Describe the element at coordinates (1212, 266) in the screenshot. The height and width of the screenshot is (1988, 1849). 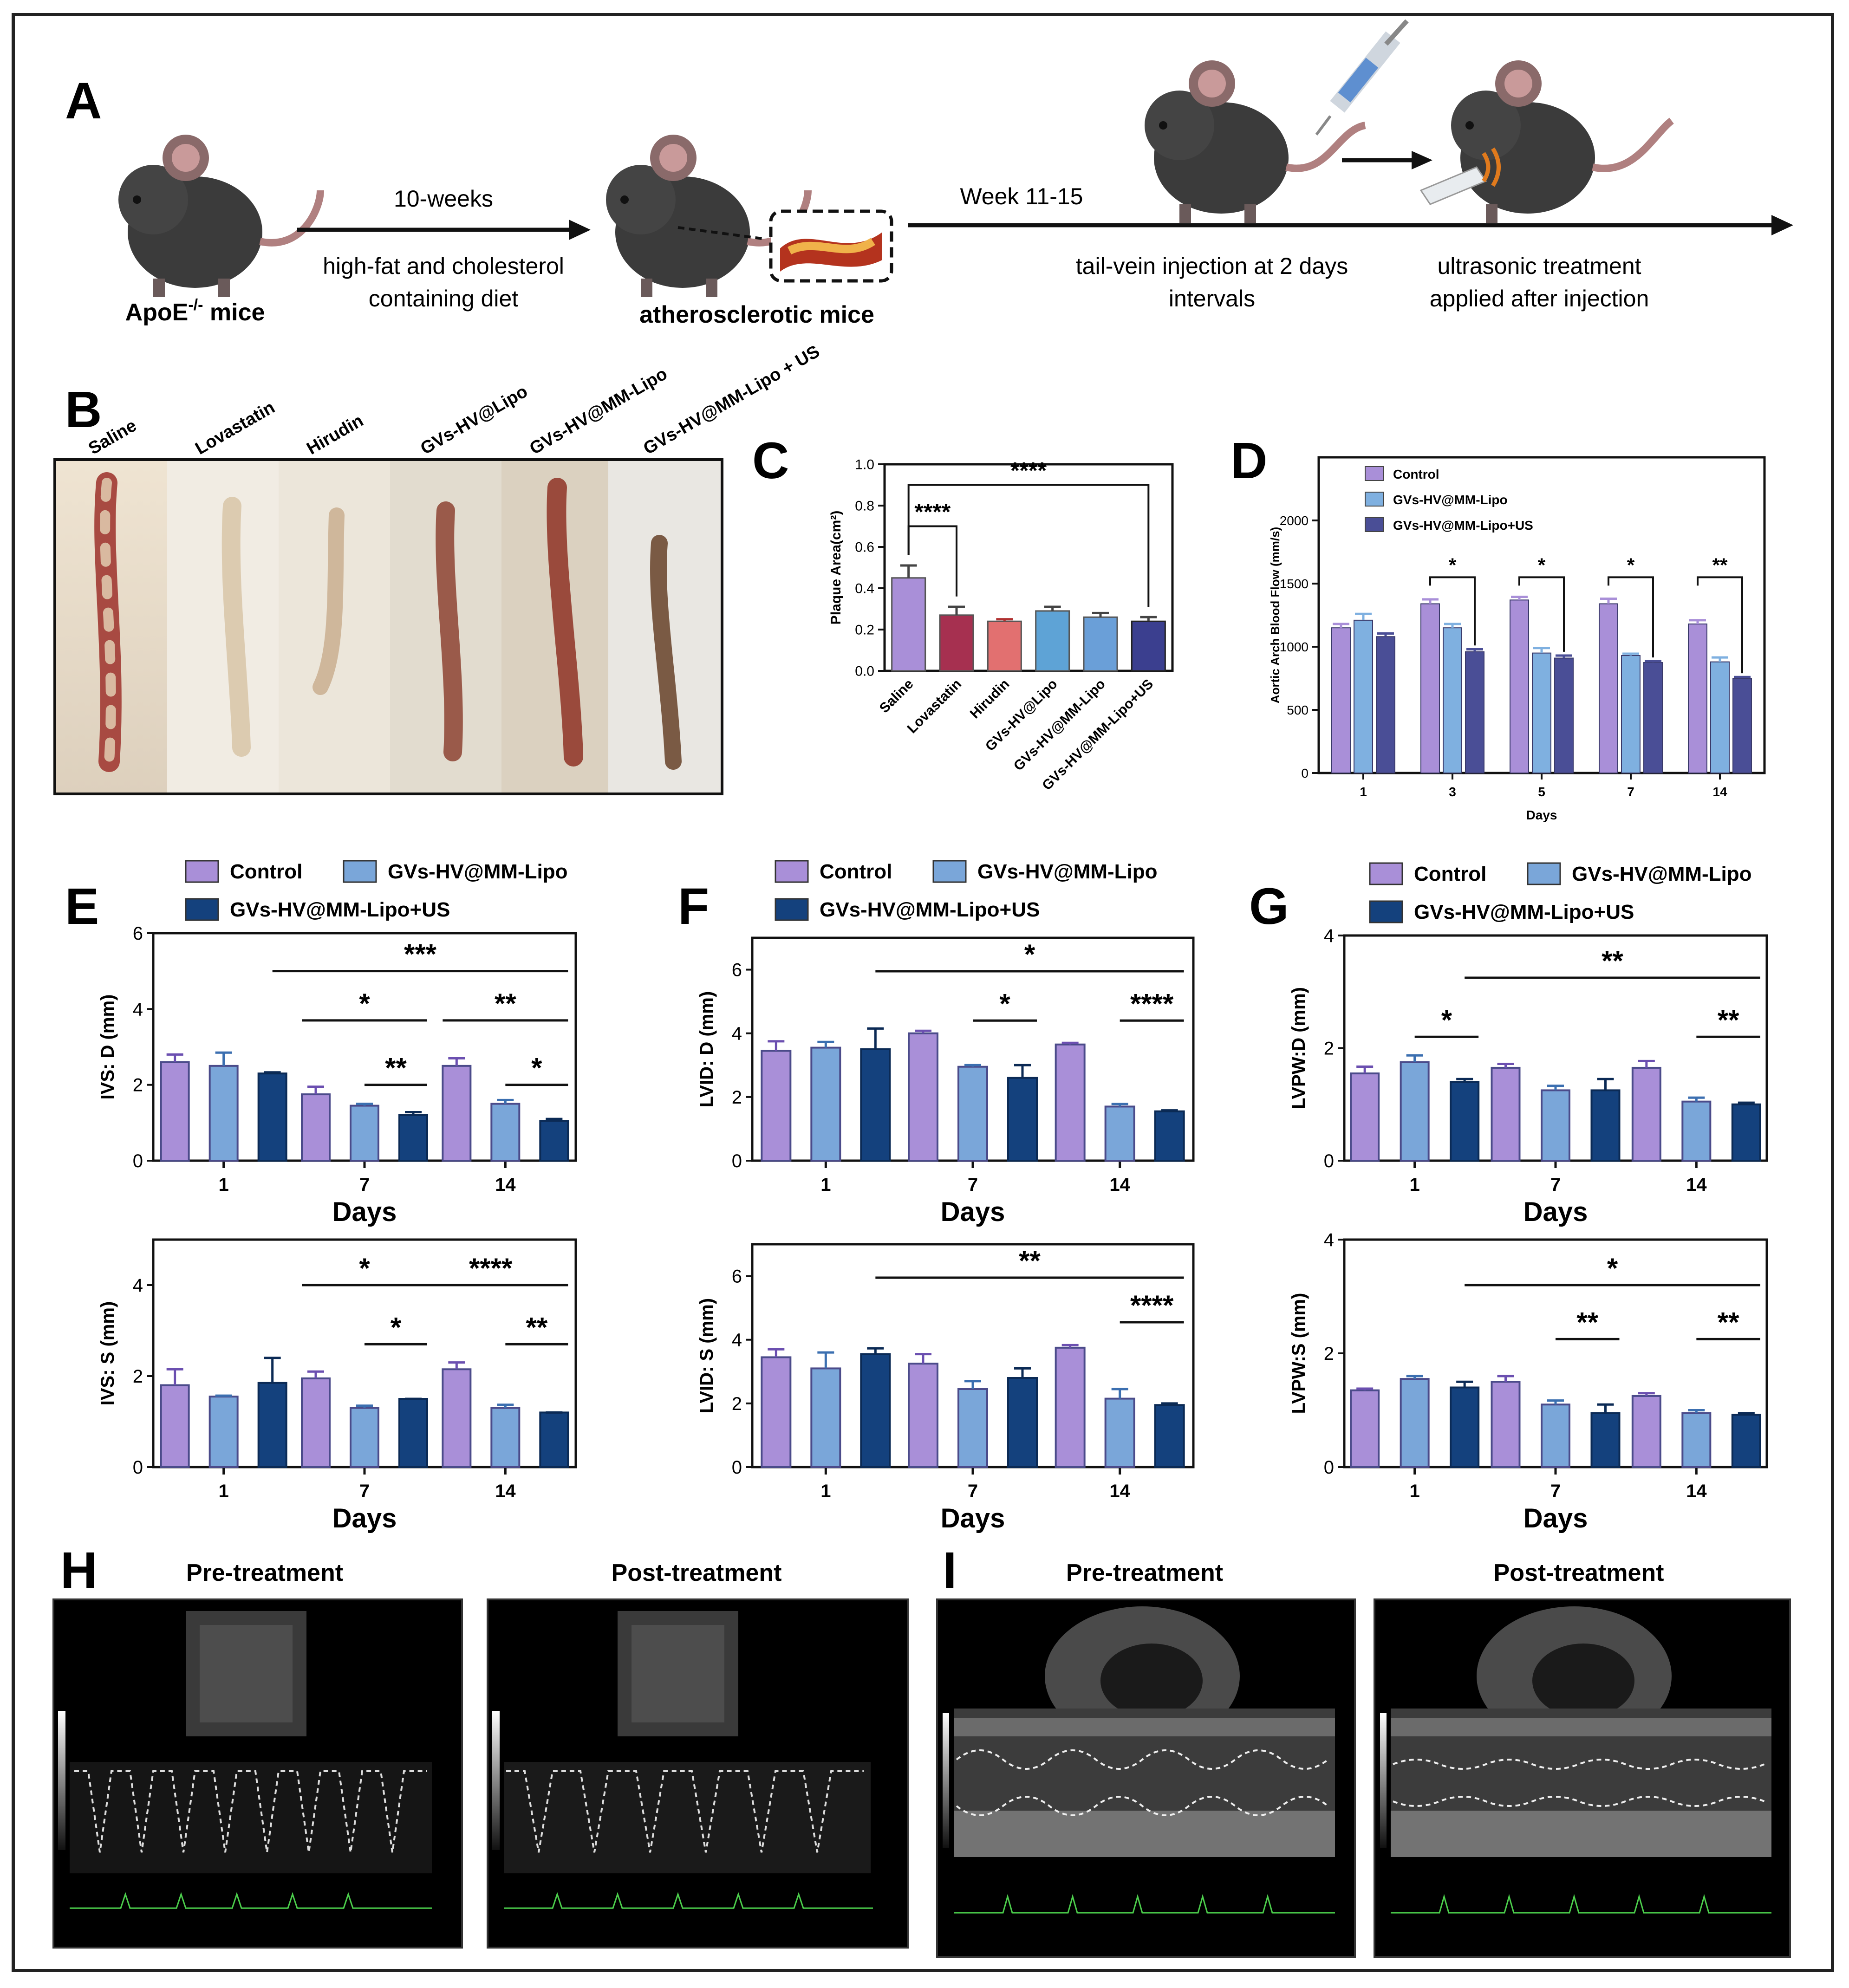
I see `step1-label-1: tail-vein injection at 2 days` at that location.